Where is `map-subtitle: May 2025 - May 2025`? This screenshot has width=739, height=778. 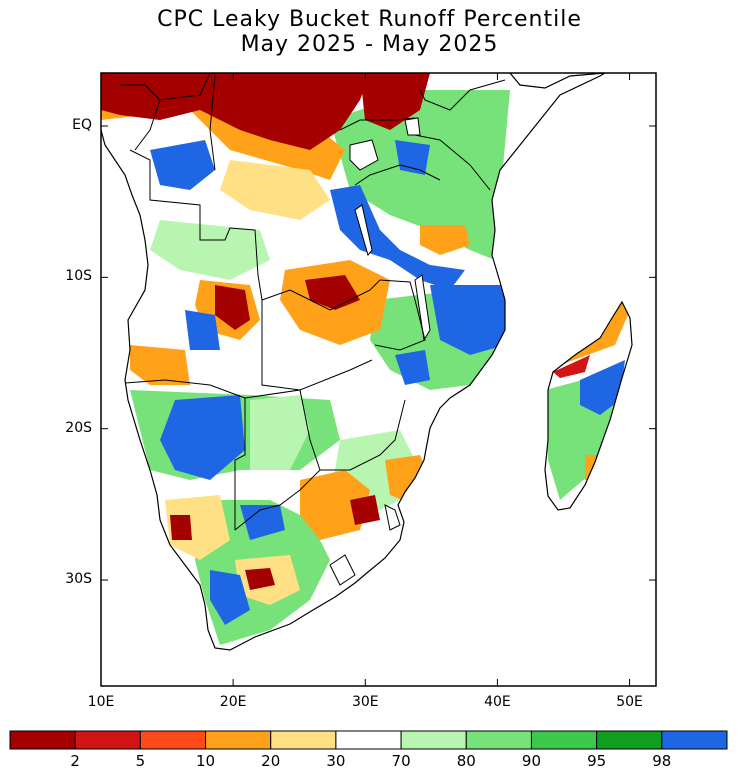 map-subtitle: May 2025 - May 2025 is located at coordinates (369, 44).